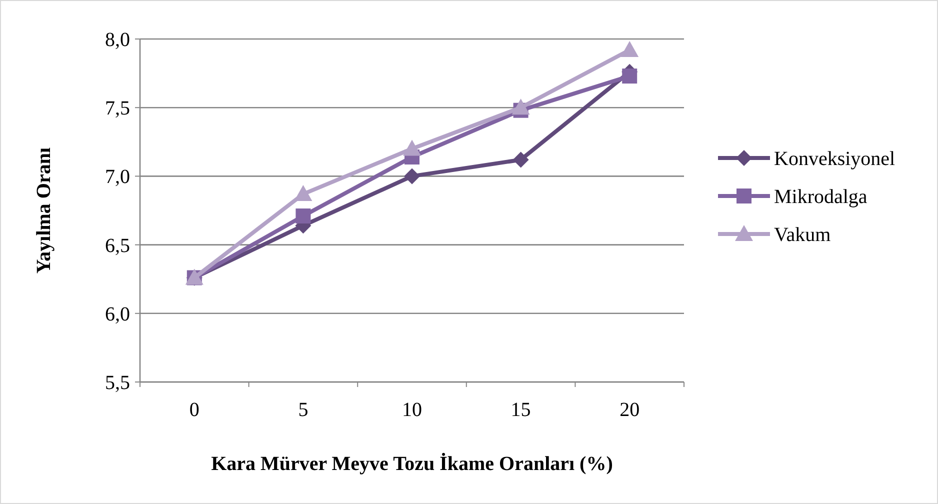  What do you see at coordinates (630, 410) in the screenshot?
I see `x-tick-label: 20` at bounding box center [630, 410].